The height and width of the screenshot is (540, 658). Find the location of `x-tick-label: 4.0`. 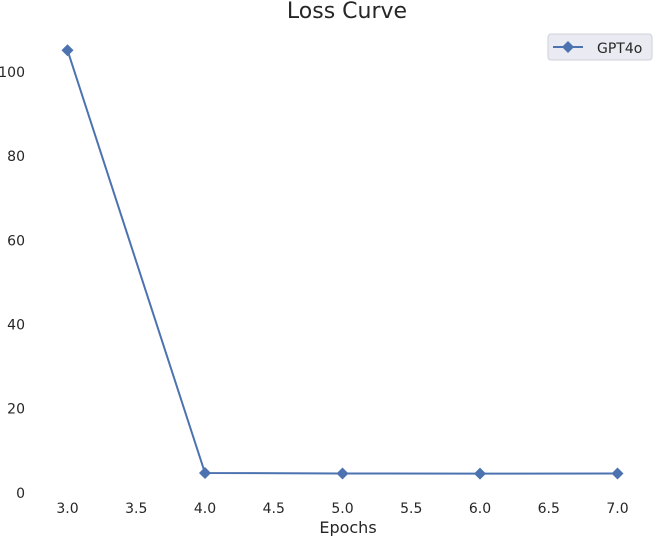

x-tick-label: 4.0 is located at coordinates (205, 509).